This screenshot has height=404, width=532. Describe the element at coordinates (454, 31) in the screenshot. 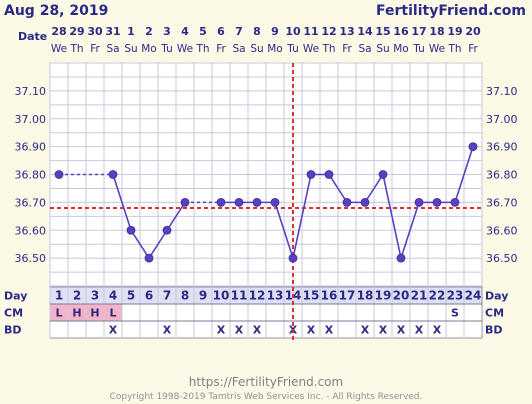

I see `date-cell: 19` at that location.